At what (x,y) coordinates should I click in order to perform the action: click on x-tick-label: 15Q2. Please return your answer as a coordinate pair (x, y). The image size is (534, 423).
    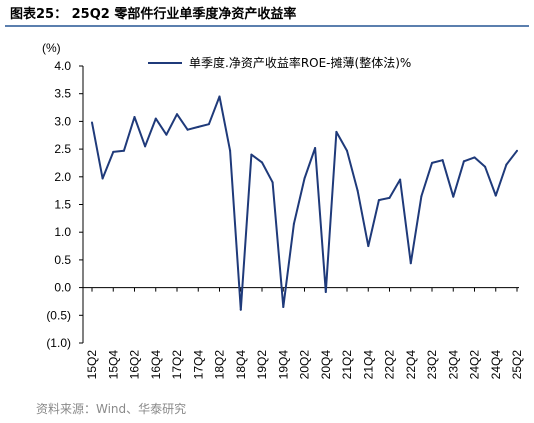
    Looking at the image, I should click on (92, 365).